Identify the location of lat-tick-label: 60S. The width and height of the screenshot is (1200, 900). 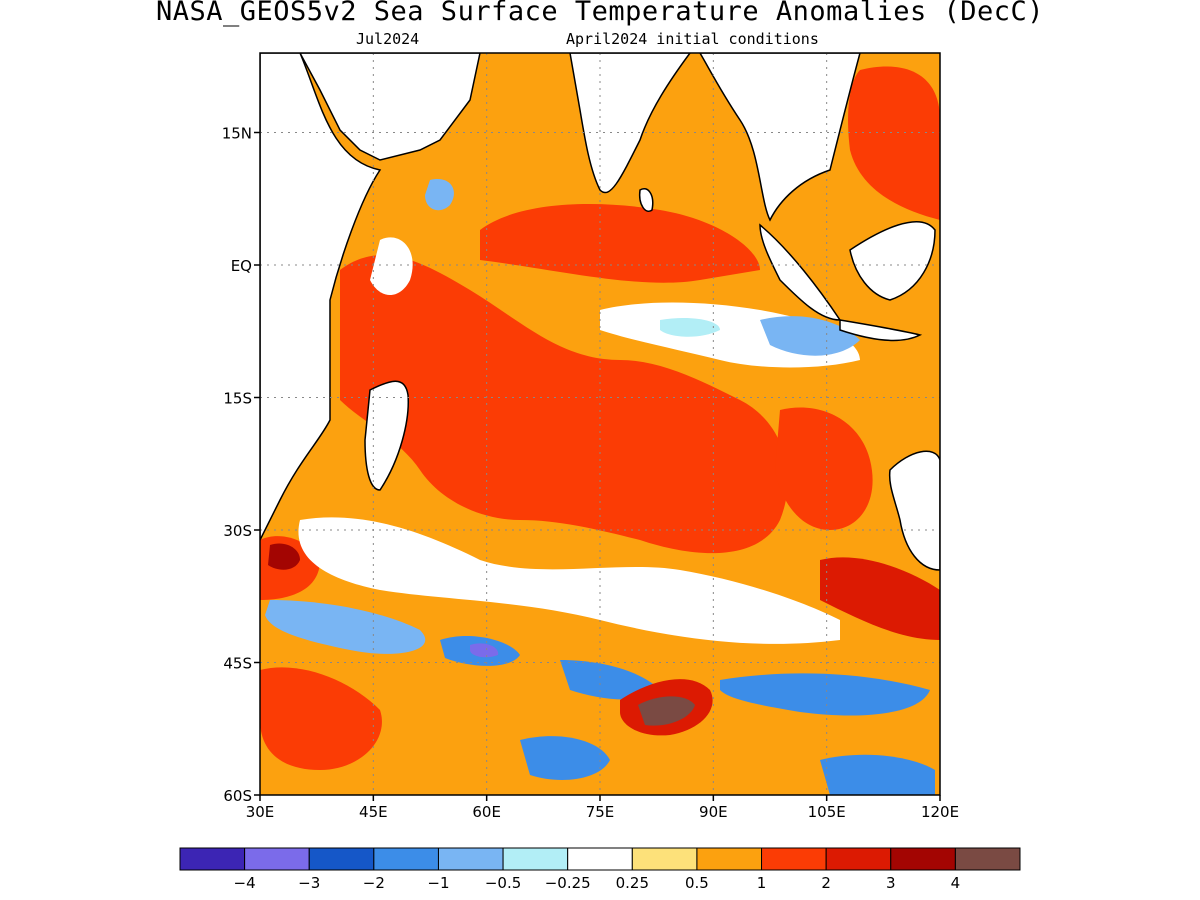
(237, 796).